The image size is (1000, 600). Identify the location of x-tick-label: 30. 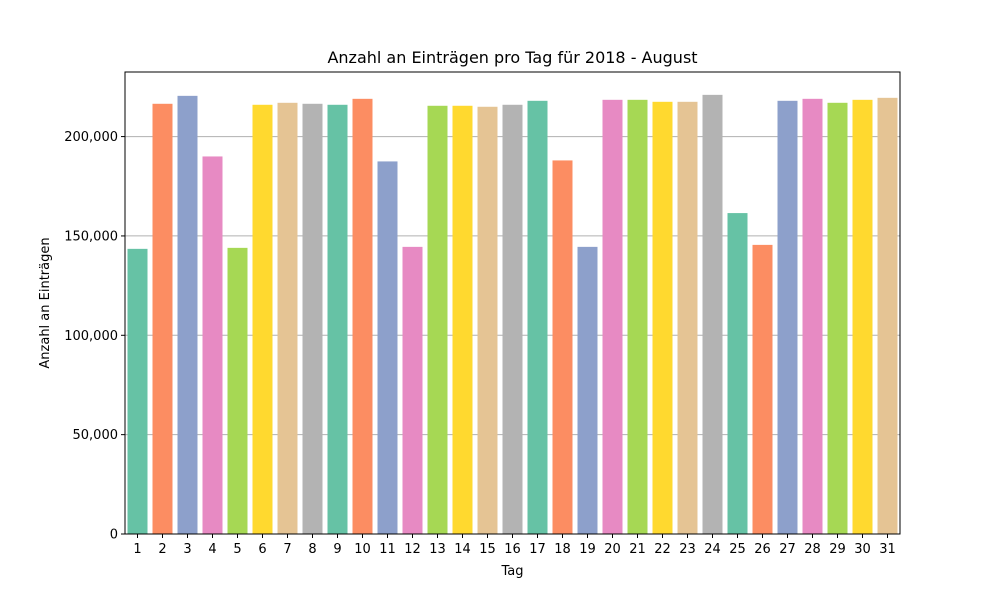
(862, 549).